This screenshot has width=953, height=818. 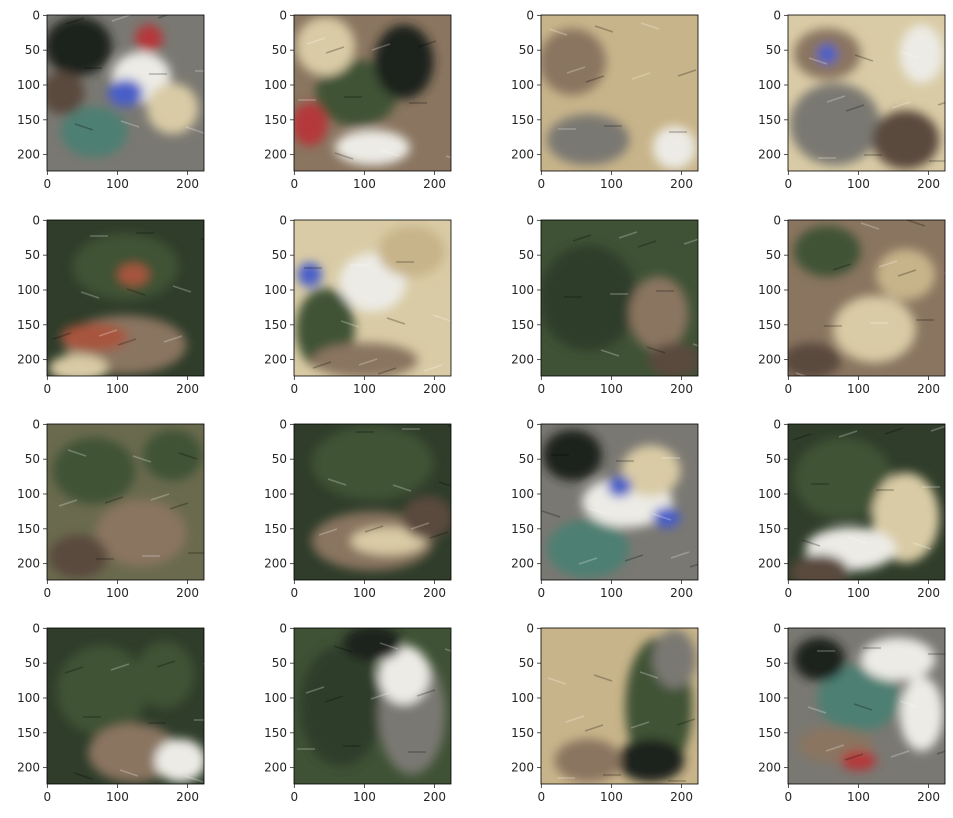 I want to click on subplot-16: 0 50 100 150 200 0 100 200, so click(x=852, y=712).